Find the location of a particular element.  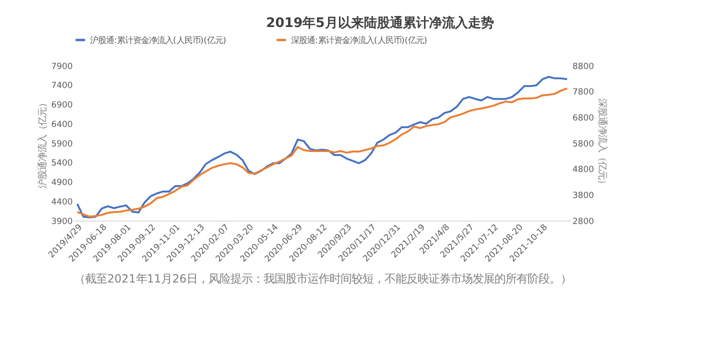

y-tick-label: 5400 is located at coordinates (62, 163).